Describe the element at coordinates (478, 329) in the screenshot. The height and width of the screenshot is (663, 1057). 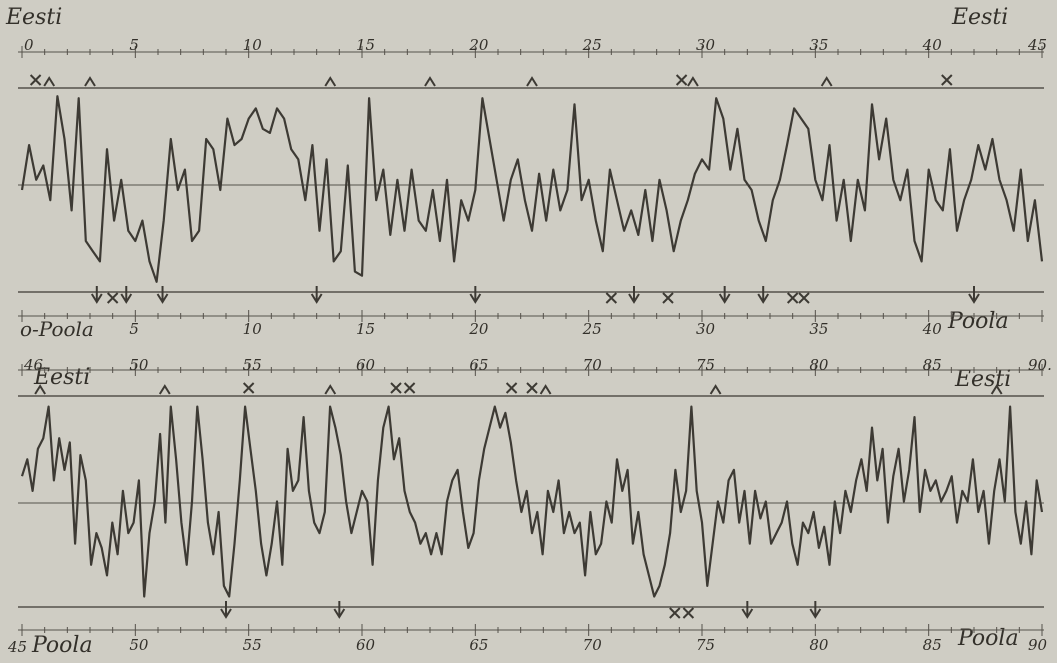
I see `bottom-tick-label: 20` at that location.